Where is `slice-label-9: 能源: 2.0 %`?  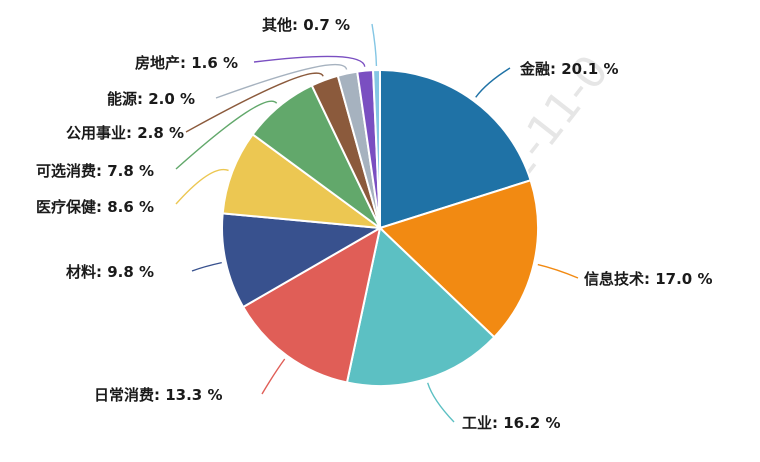
slice-label-9: 能源: 2.0 % is located at coordinates (151, 99).